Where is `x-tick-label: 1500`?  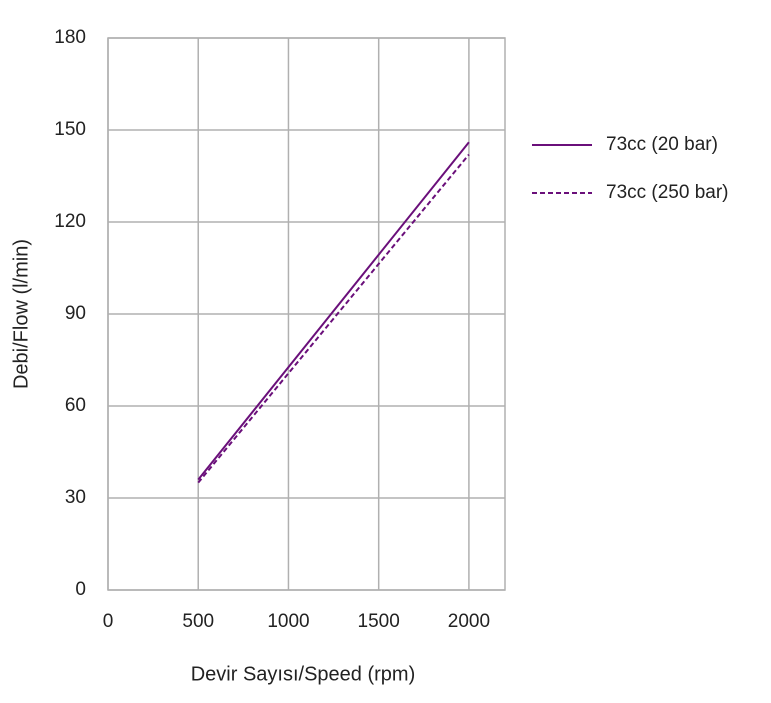
x-tick-label: 1500 is located at coordinates (379, 621).